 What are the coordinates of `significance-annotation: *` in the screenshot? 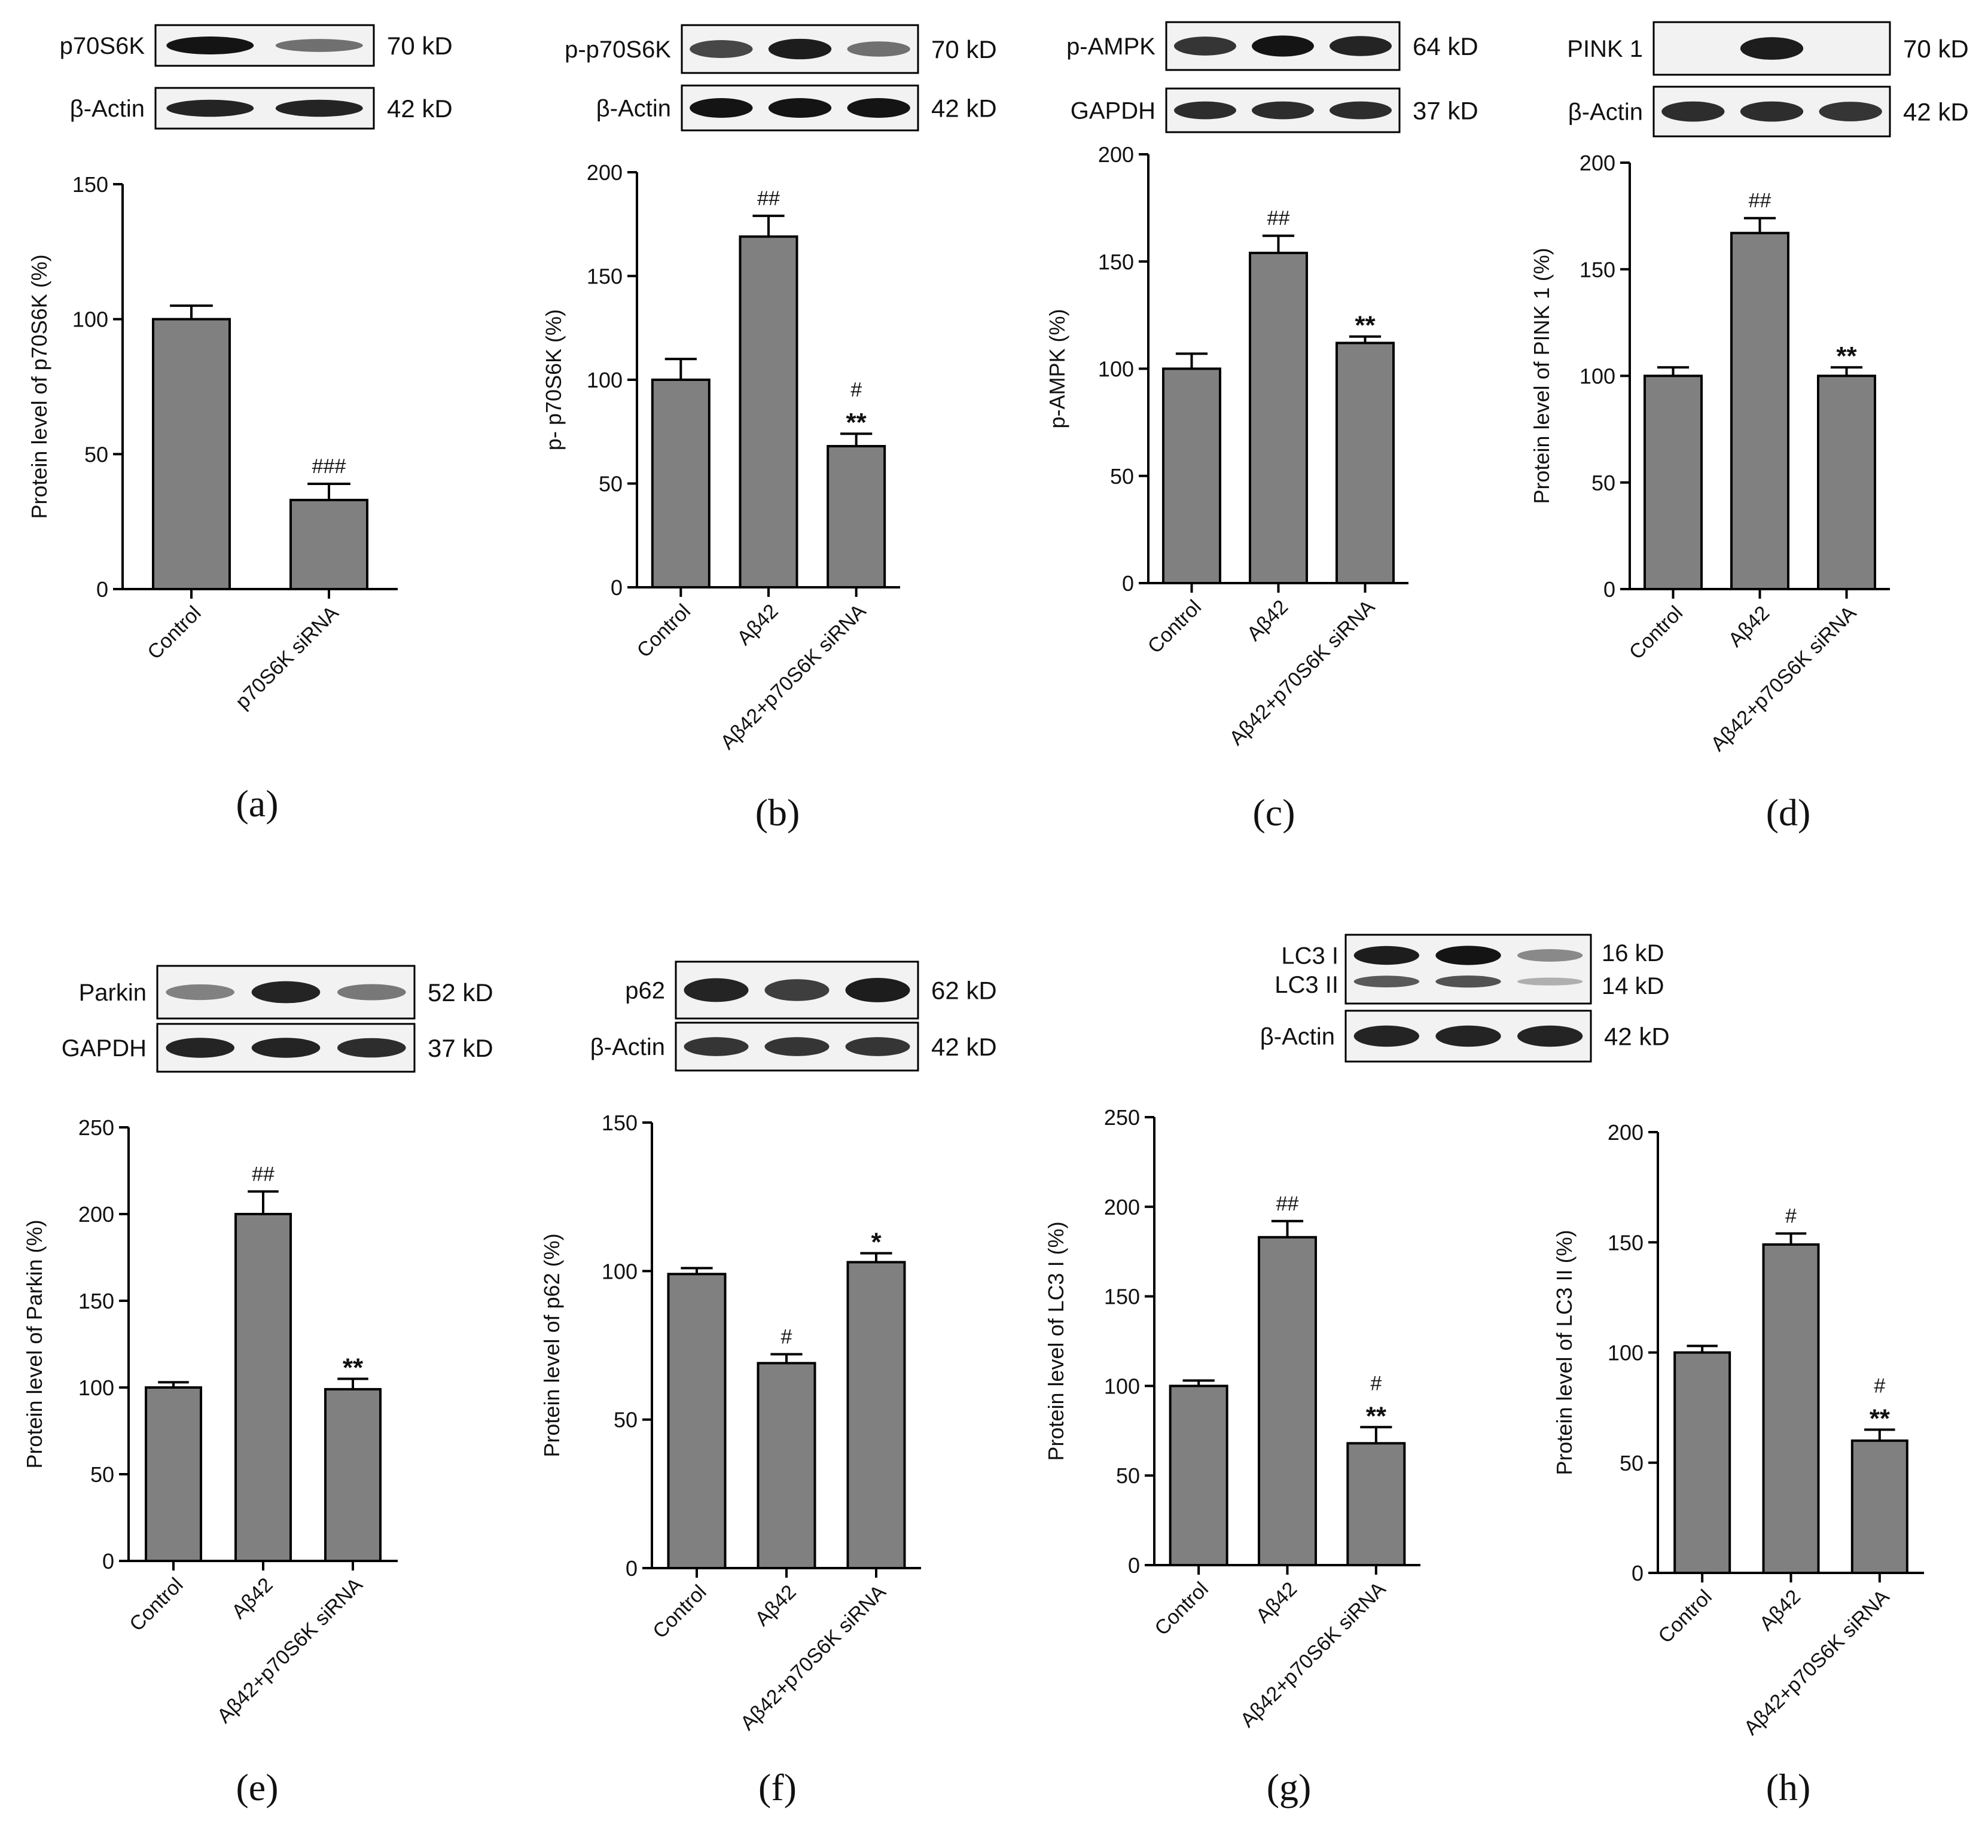 It's located at (876, 1242).